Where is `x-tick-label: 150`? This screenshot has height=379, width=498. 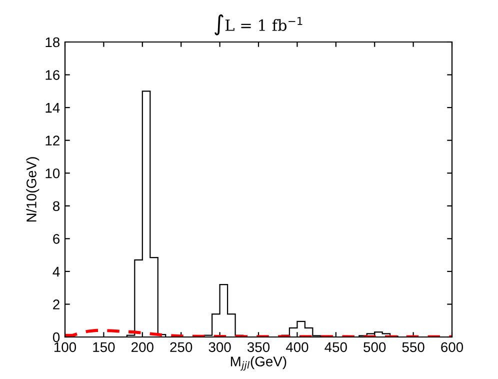
x-tick-label: 150 is located at coordinates (104, 347).